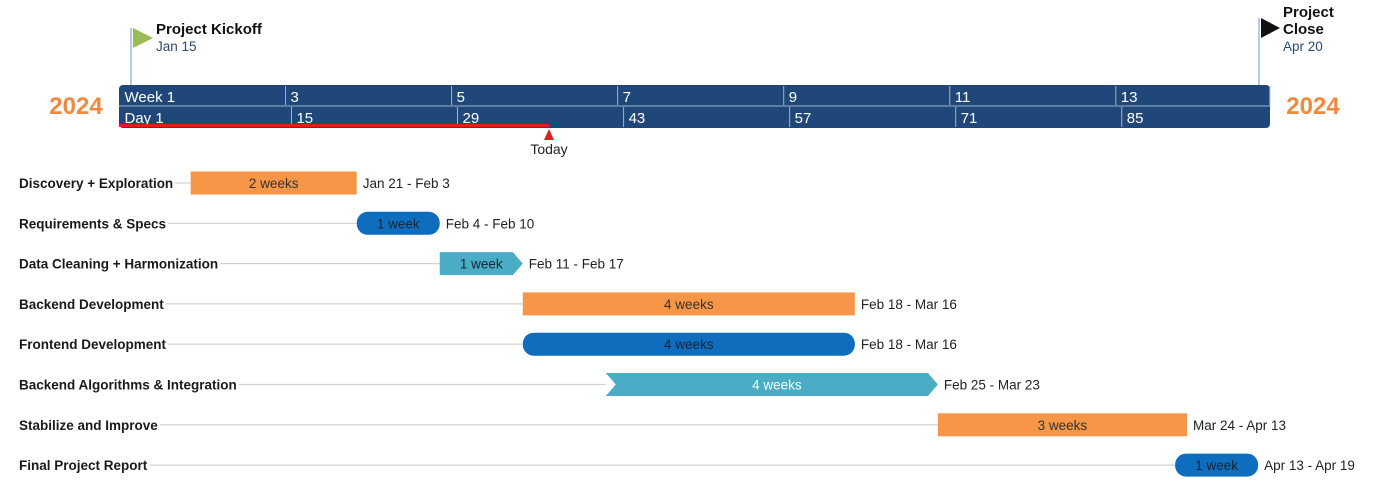  What do you see at coordinates (176, 46) in the screenshot?
I see `kickoff-date: Jan 15` at bounding box center [176, 46].